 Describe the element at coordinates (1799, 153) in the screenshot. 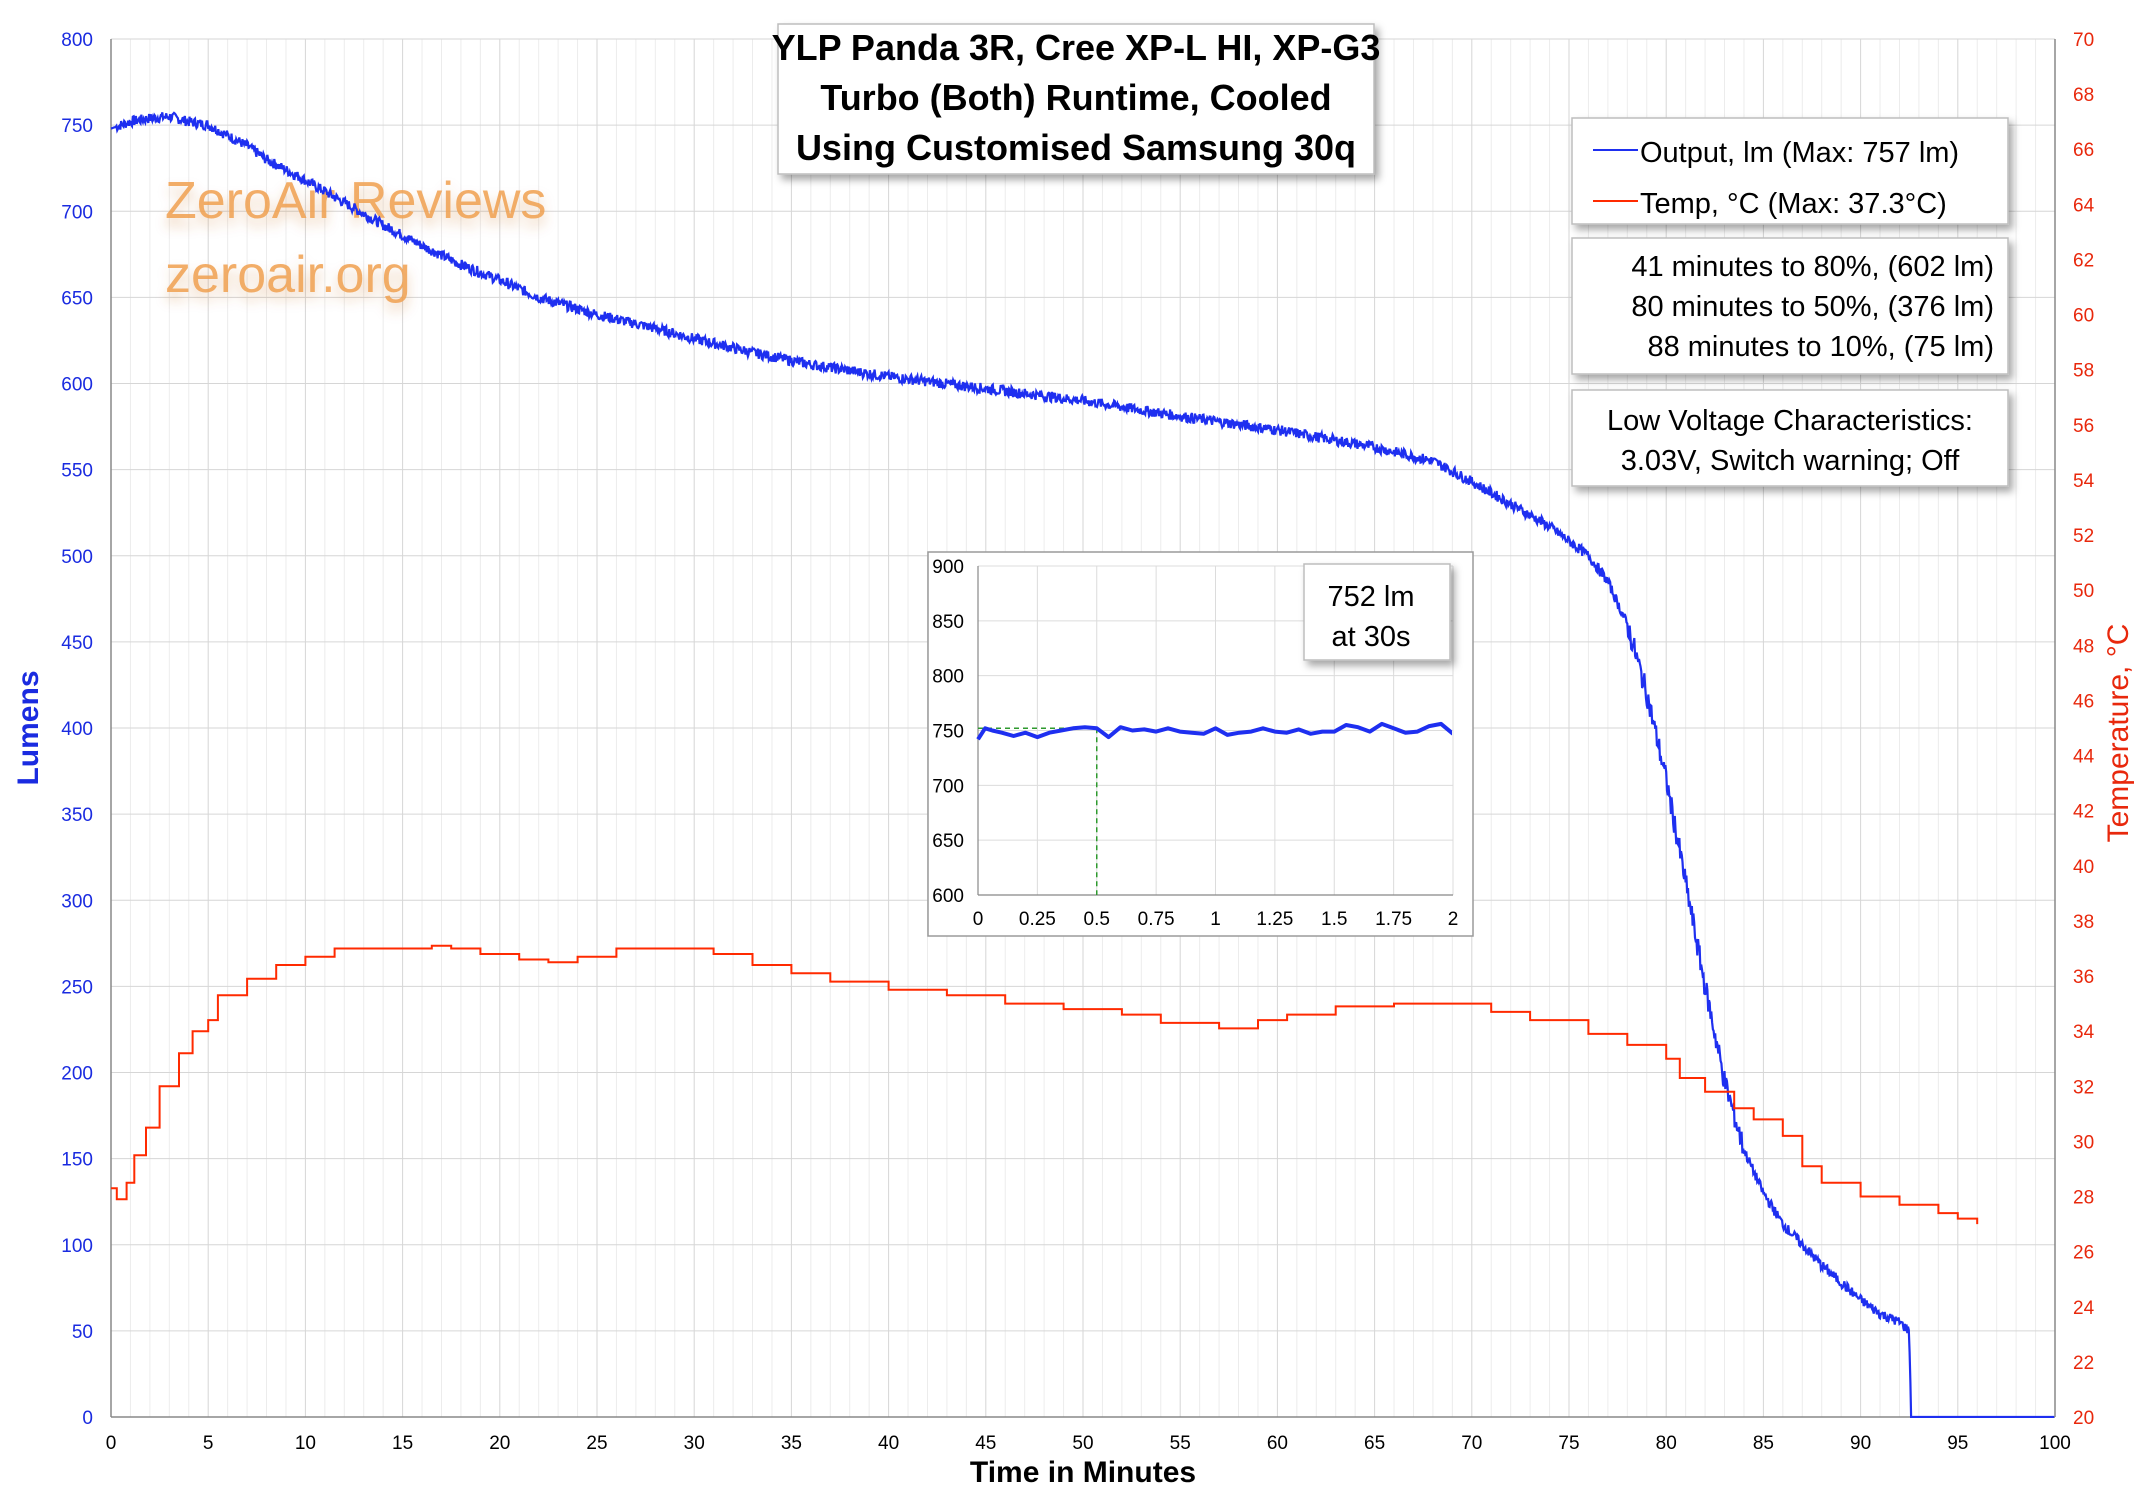

I see `legend-label-output: Output, lm (Max: 757 lm)` at that location.